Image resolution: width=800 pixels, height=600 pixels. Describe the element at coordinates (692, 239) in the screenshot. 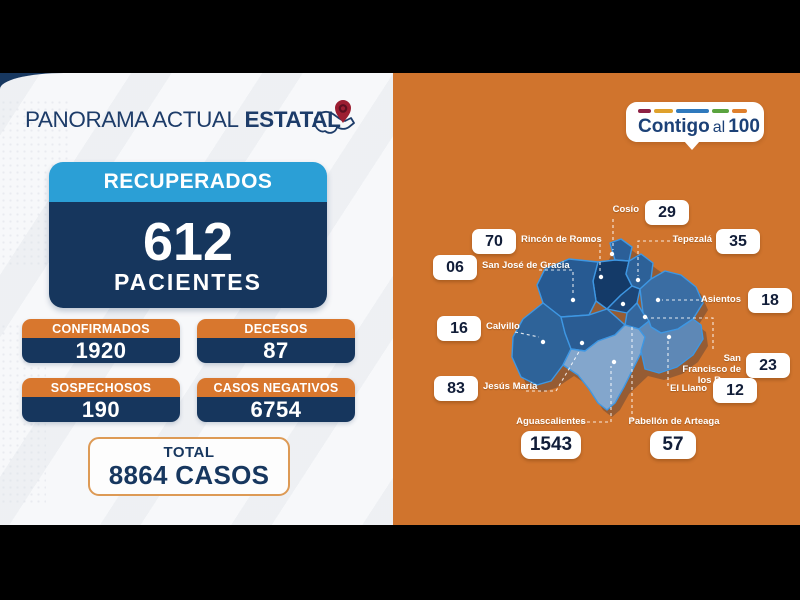

I see `map-label-tepezala: Tepezalá` at that location.